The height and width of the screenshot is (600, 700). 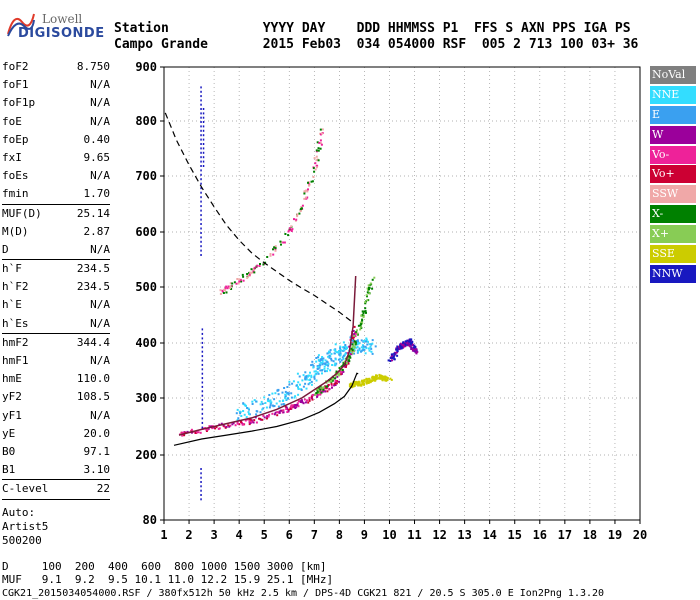 I want to click on param-label: M(D), so click(x=15, y=231).